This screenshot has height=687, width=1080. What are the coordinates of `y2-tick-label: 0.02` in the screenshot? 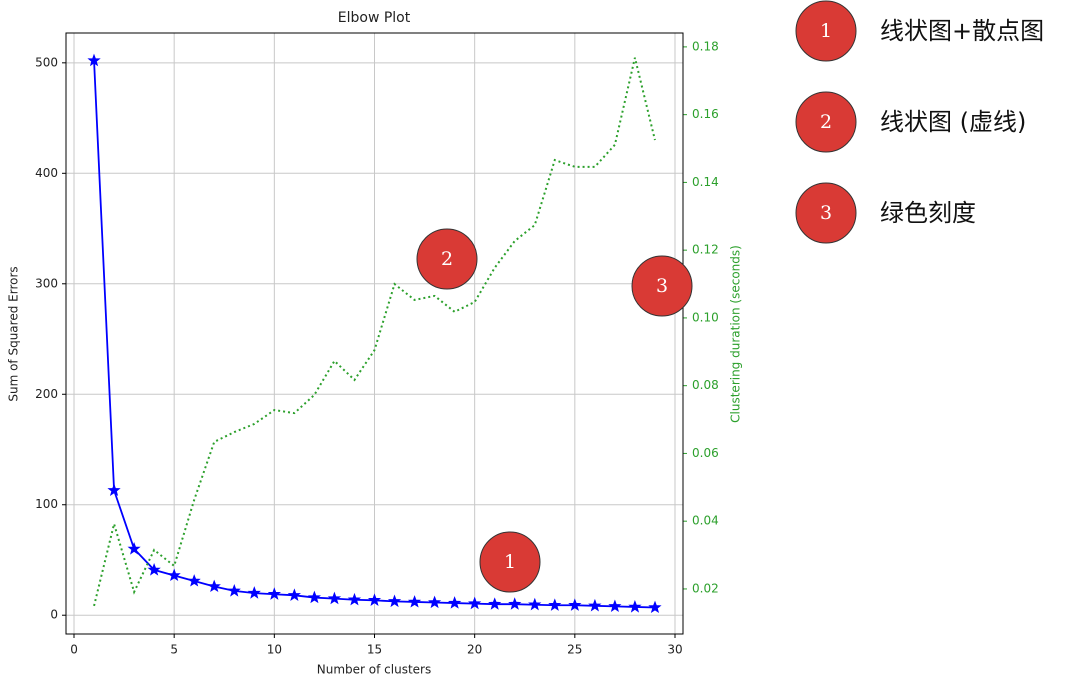 It's located at (705, 588).